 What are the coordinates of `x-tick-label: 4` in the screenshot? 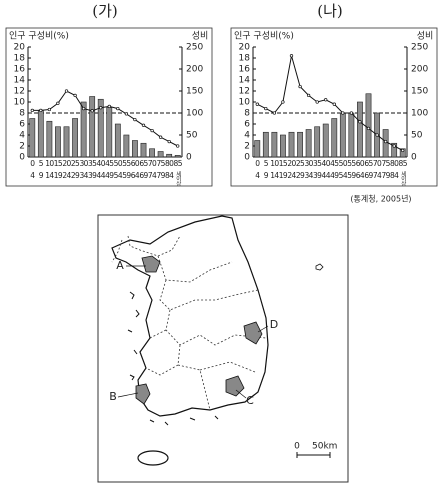 It's located at (257, 175).